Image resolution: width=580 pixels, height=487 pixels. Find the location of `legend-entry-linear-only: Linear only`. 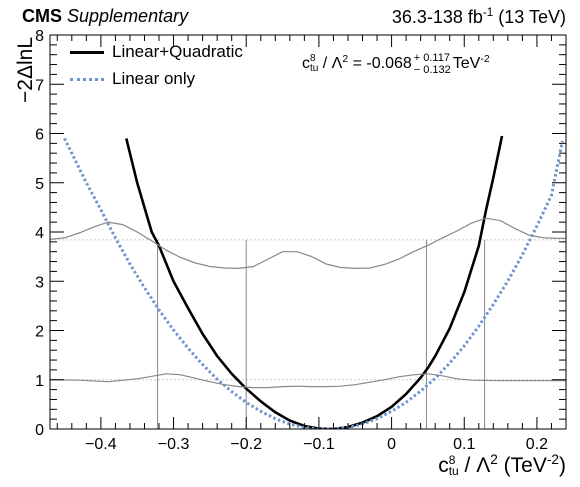

legend-entry-linear-only: Linear only is located at coordinates (132, 79).